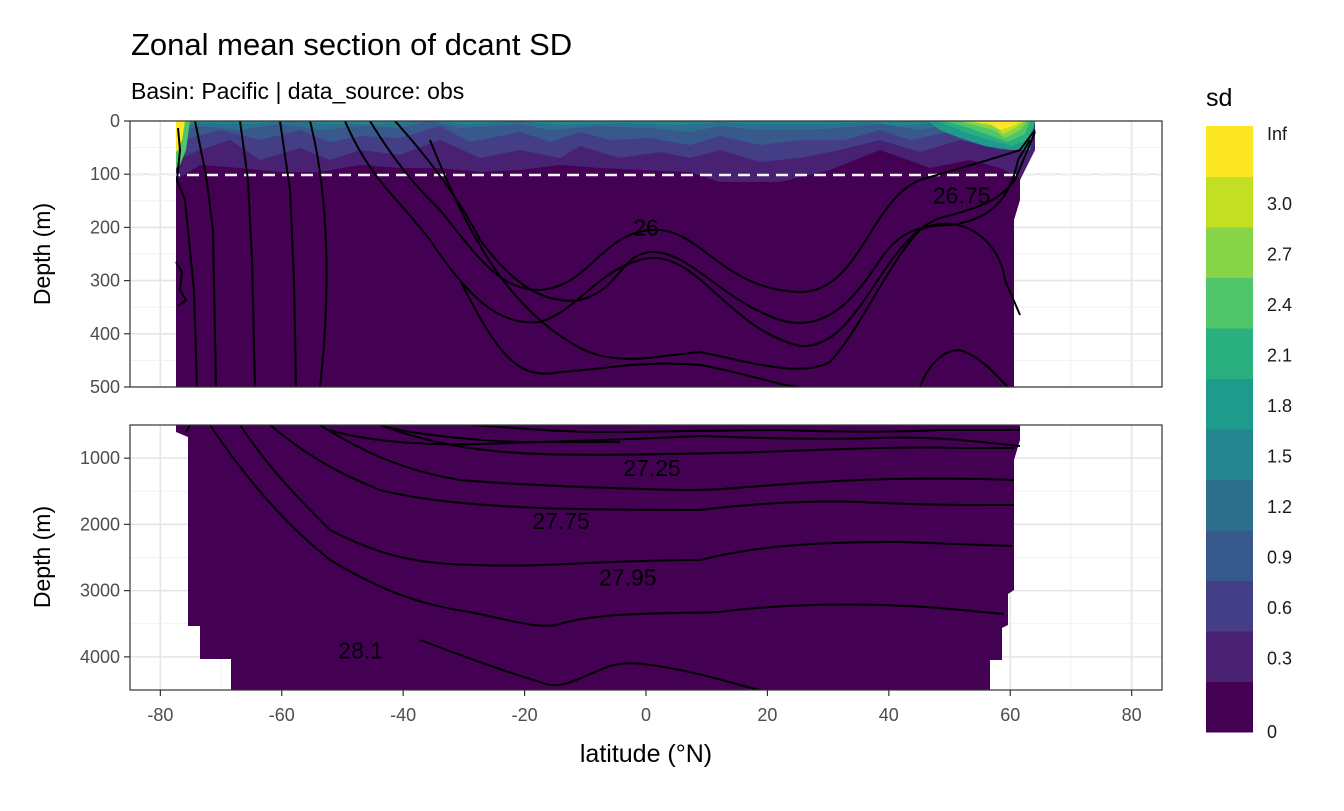 This screenshot has width=1344, height=811. Describe the element at coordinates (1279, 608) in the screenshot. I see `legend-label: 0.6` at that location.